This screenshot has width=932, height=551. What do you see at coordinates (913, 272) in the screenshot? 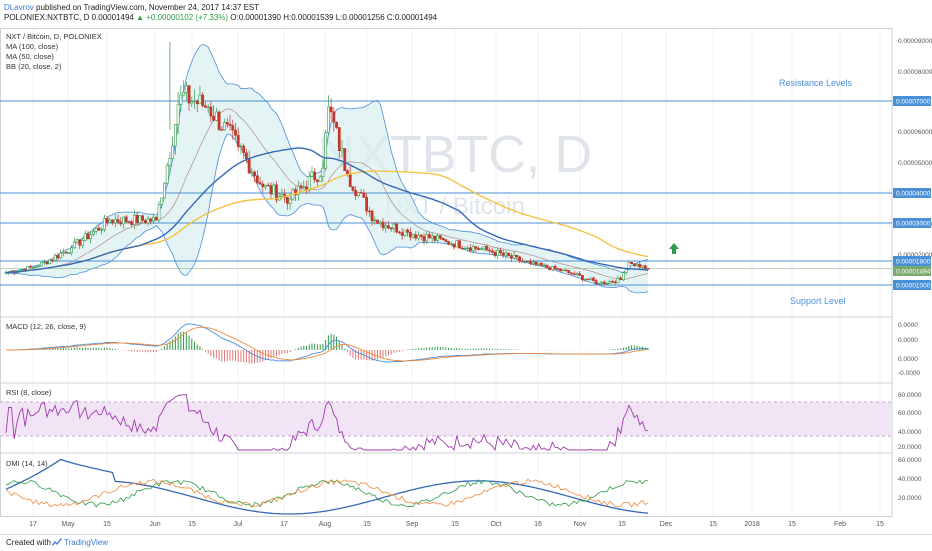
I see `level-label: 0.00001494` at bounding box center [913, 272].